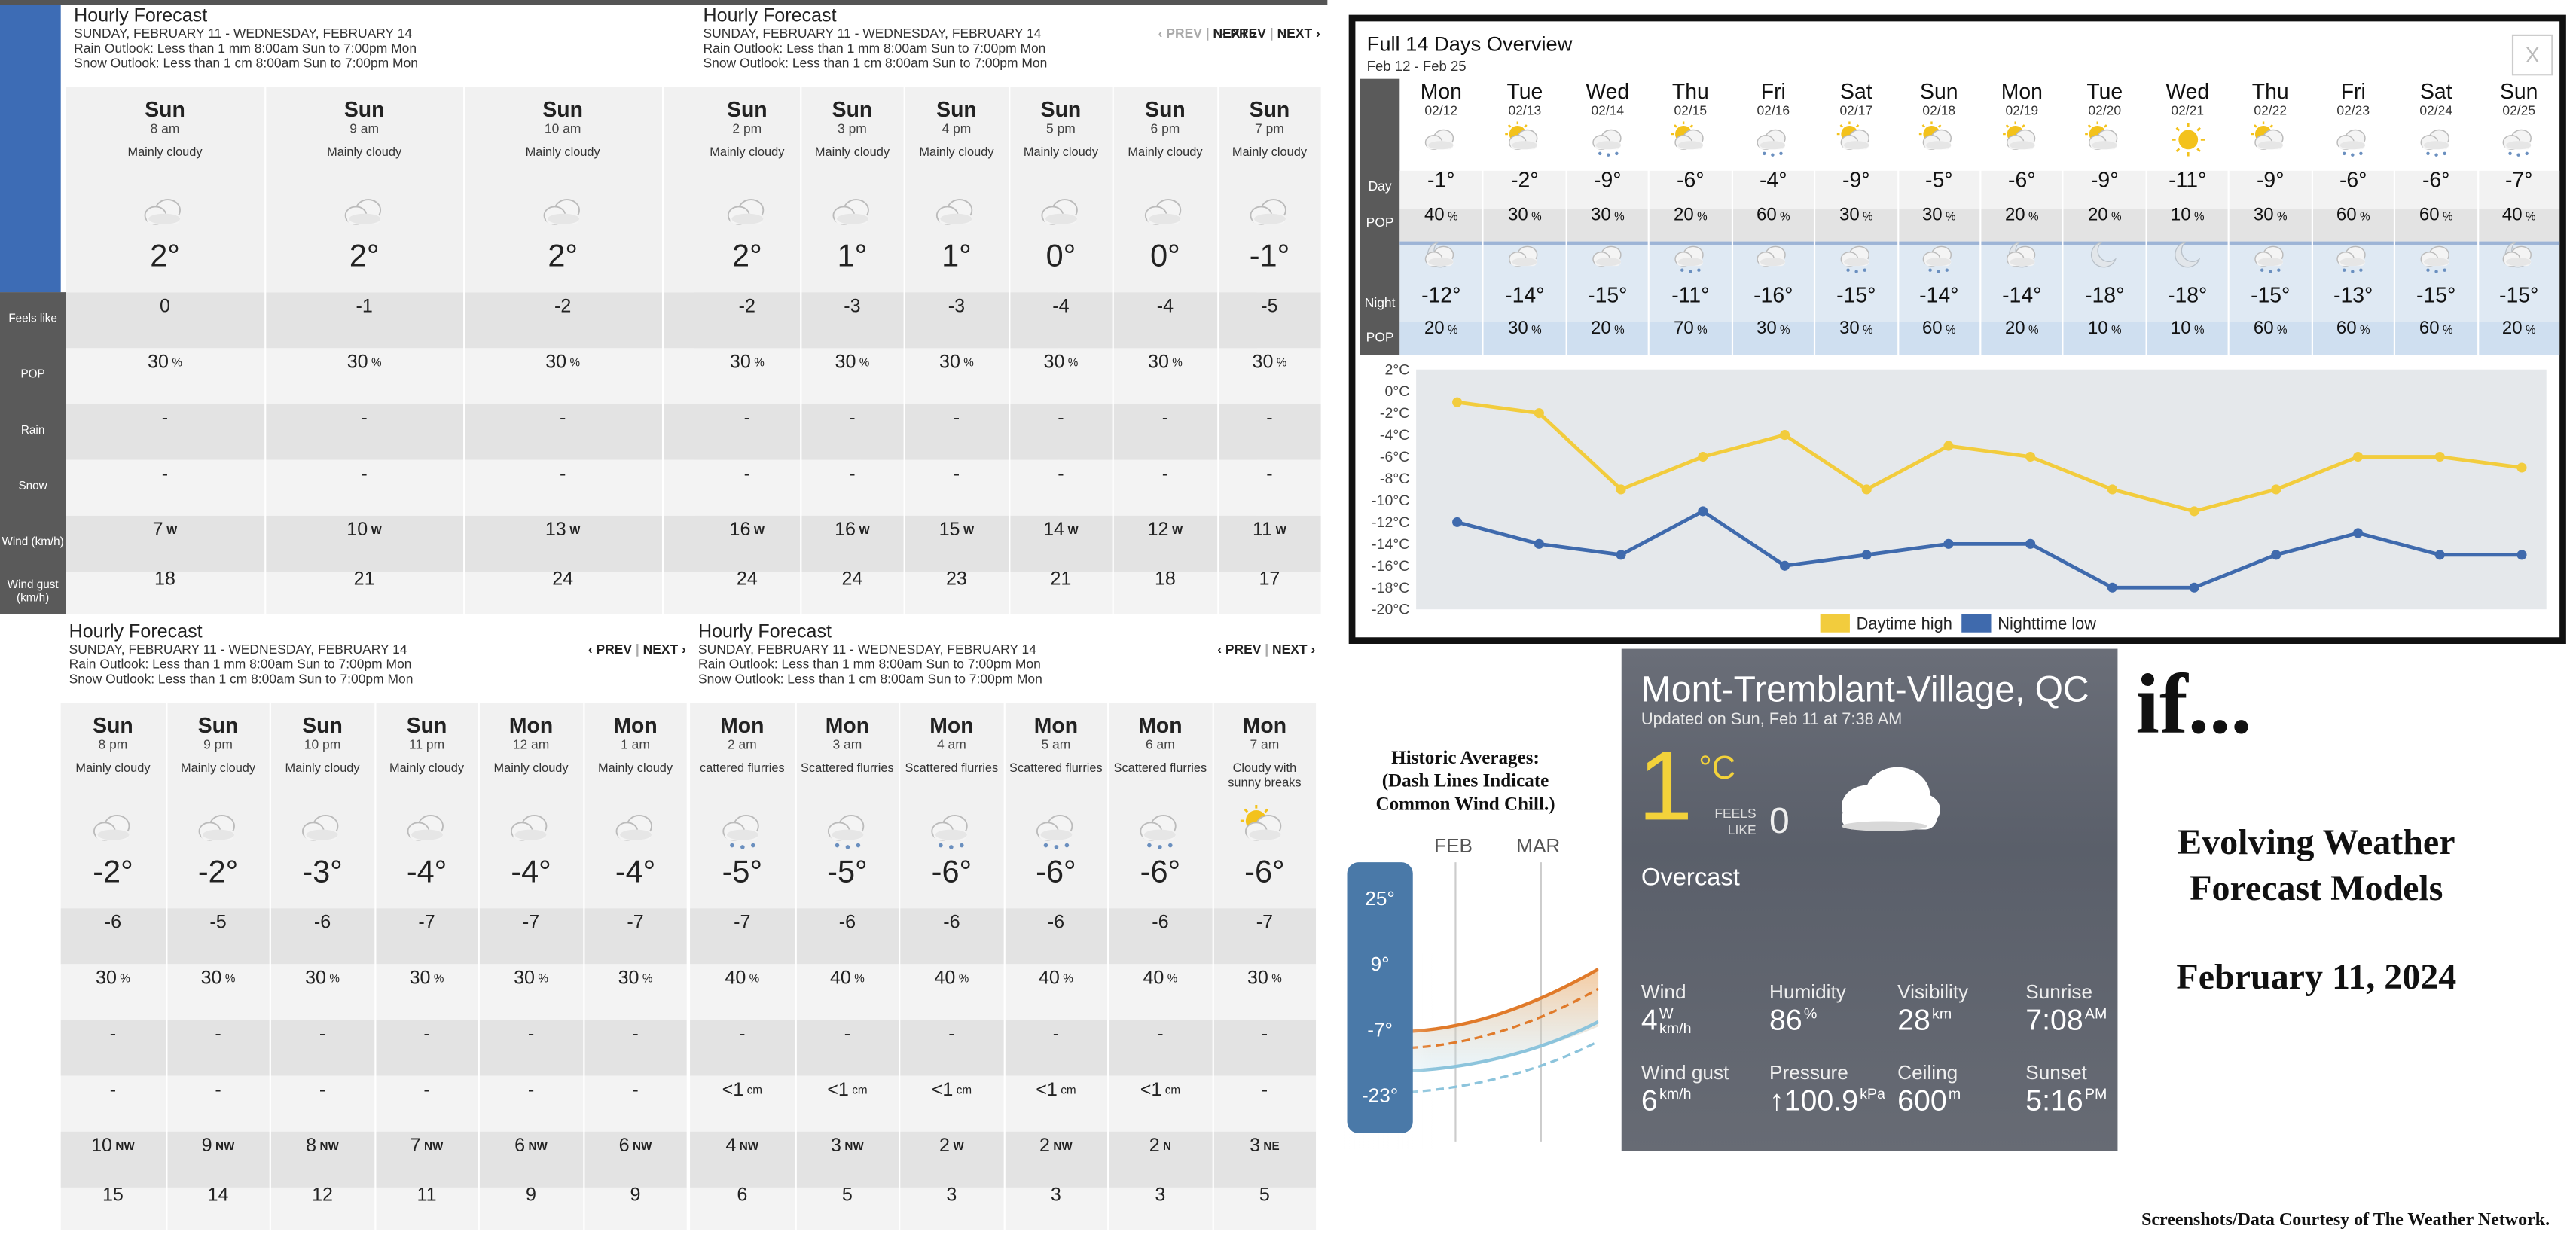 The height and width of the screenshot is (1250, 2576). What do you see at coordinates (157, 530) in the screenshot?
I see `wind-value: 7` at bounding box center [157, 530].